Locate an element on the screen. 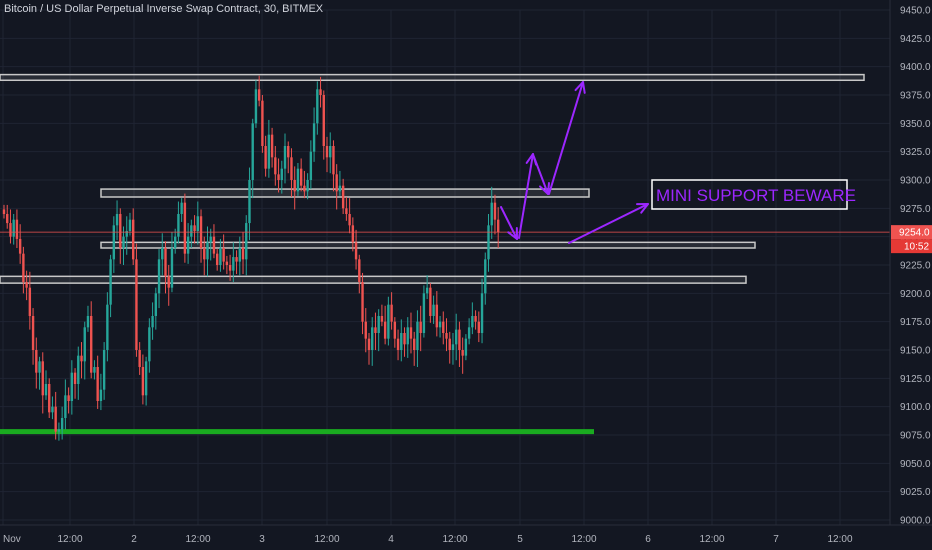 The width and height of the screenshot is (932, 550). resistance-level-box is located at coordinates (373, 279).